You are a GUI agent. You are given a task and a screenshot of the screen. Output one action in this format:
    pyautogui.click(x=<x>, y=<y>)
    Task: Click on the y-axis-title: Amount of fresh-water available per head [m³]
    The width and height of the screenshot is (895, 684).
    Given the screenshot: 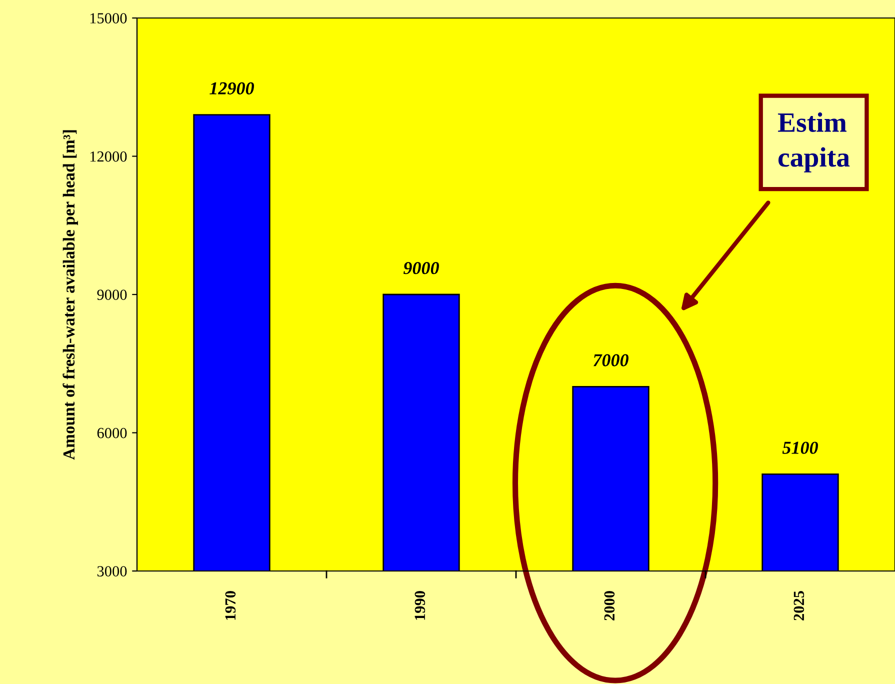 What is the action you would take?
    pyautogui.click(x=70, y=295)
    